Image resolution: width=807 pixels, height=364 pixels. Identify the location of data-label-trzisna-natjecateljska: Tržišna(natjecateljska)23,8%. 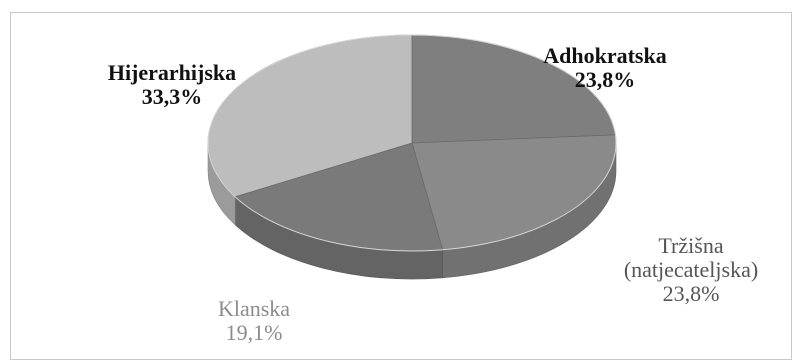
(691, 269).